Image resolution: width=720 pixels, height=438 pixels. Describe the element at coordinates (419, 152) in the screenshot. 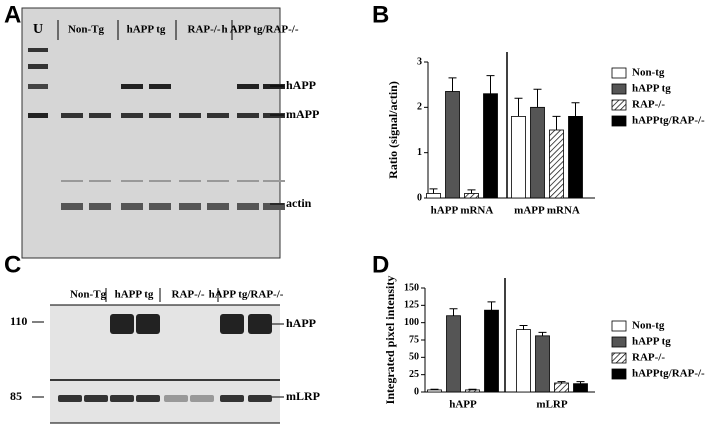

I see `y-tick-label: 1` at that location.